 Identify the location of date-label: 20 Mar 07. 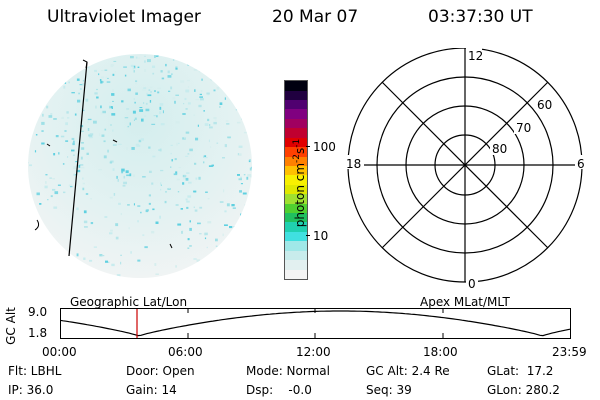
(315, 17).